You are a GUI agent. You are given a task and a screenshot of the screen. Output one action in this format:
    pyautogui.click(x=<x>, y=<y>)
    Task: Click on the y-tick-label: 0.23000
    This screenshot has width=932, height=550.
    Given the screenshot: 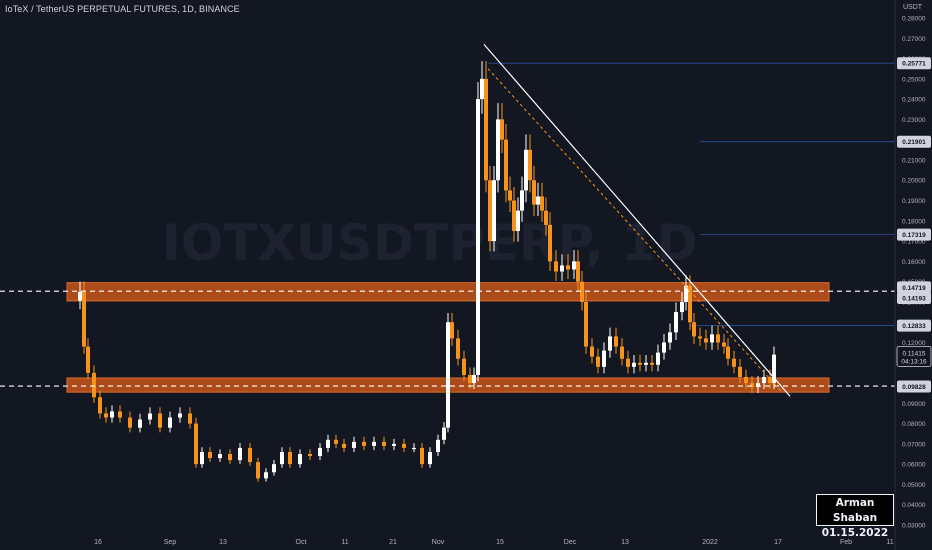 What is the action you would take?
    pyautogui.click(x=914, y=120)
    